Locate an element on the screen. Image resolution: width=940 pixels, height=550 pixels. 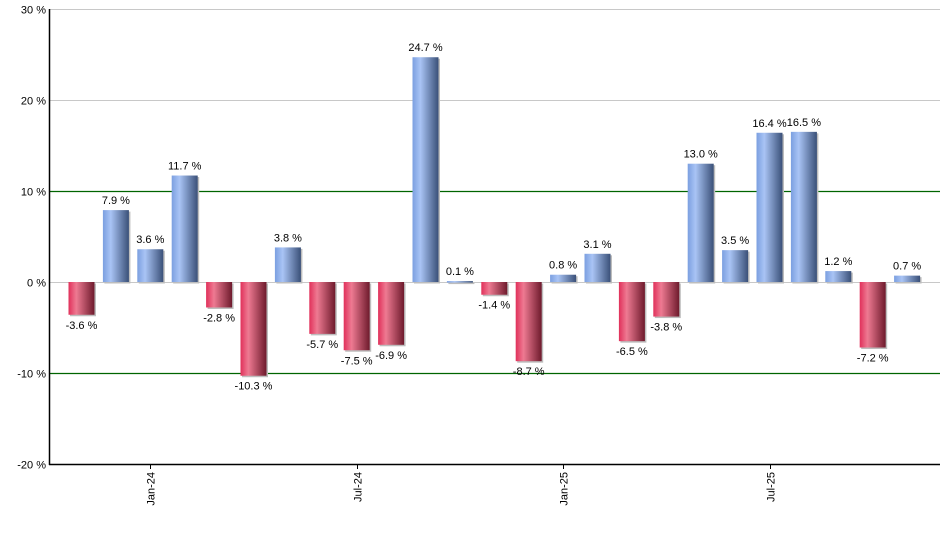
value-label: 24.7 % is located at coordinates (425, 48).